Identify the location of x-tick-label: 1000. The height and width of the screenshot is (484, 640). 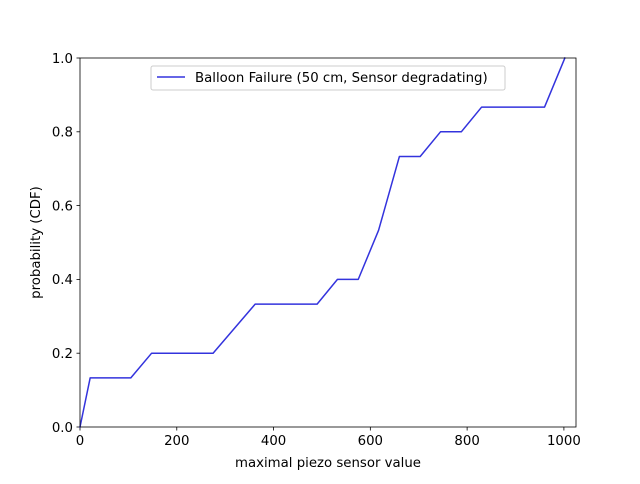
(564, 441).